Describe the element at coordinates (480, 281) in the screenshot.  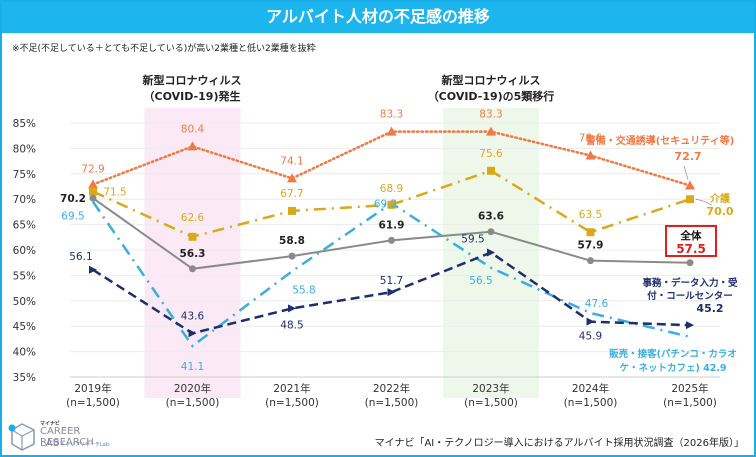
I see `data-label: 56.5` at that location.